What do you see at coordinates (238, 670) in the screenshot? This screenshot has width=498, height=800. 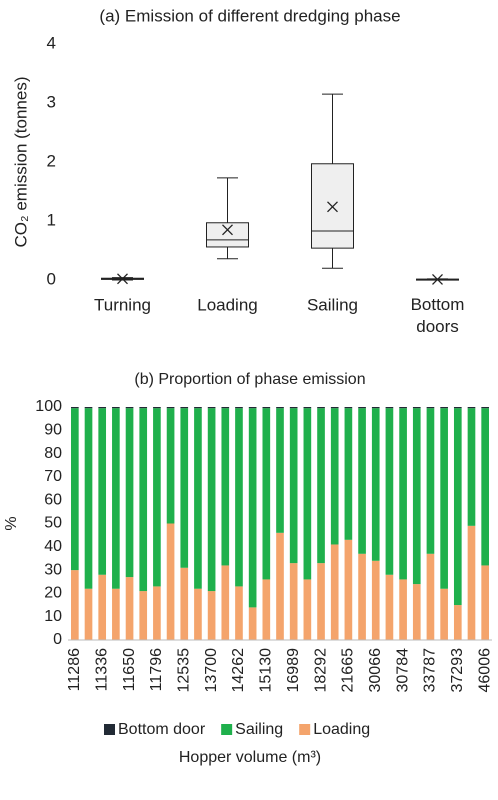 I see `x-tick-label: 14262` at bounding box center [238, 670].